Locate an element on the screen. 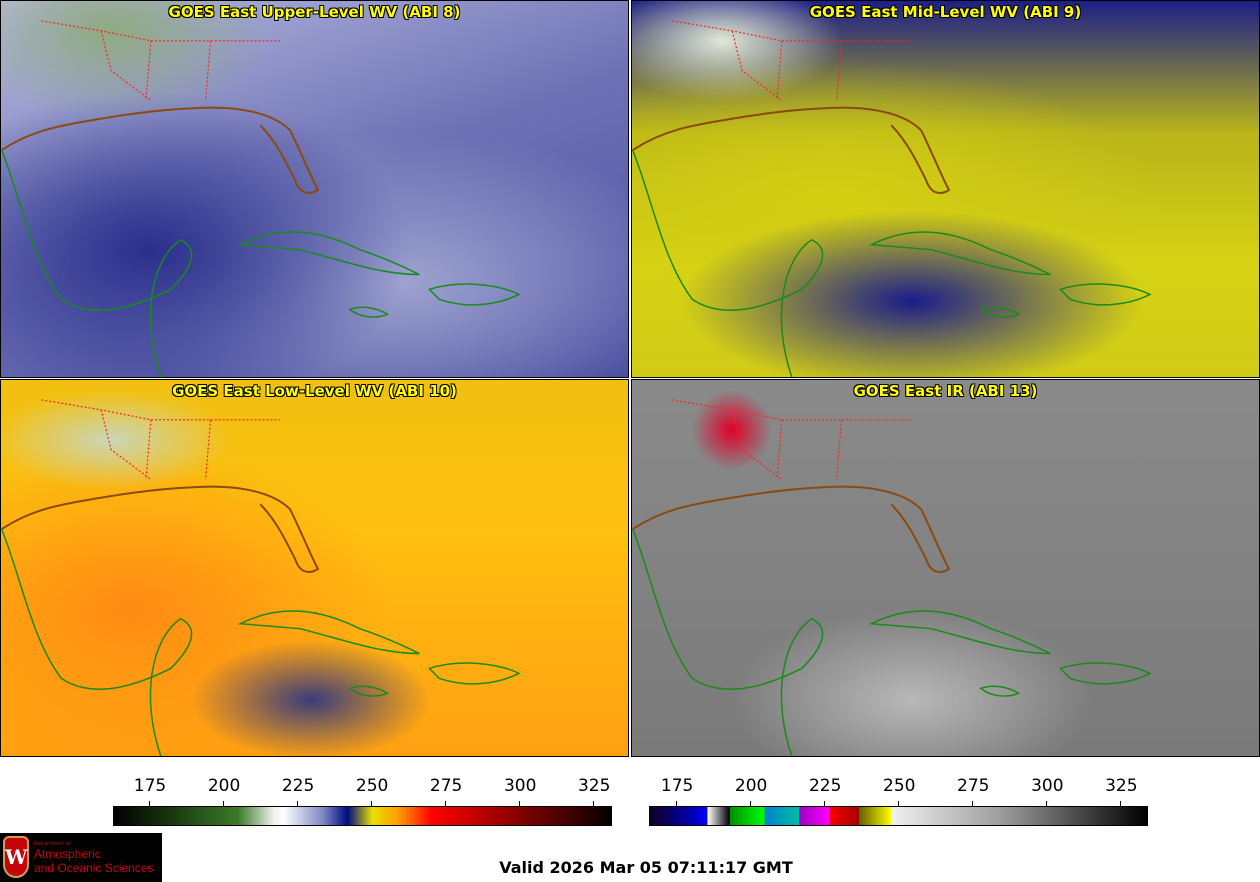 Image resolution: width=1260 pixels, height=882 pixels. wv-colorbar-ticks: 175 200 225 250 275 300 325 is located at coordinates (362, 791).